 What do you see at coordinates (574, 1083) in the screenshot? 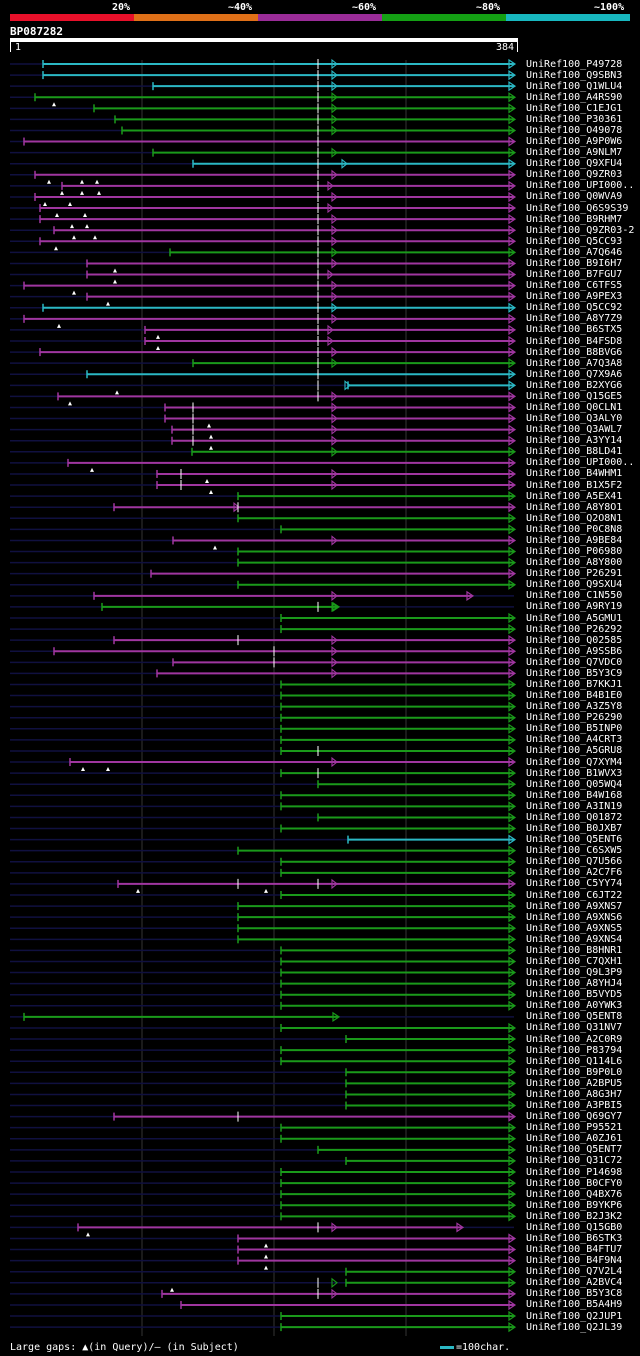
I see `hit-label: UniRef100_A2BPU5` at bounding box center [574, 1083].